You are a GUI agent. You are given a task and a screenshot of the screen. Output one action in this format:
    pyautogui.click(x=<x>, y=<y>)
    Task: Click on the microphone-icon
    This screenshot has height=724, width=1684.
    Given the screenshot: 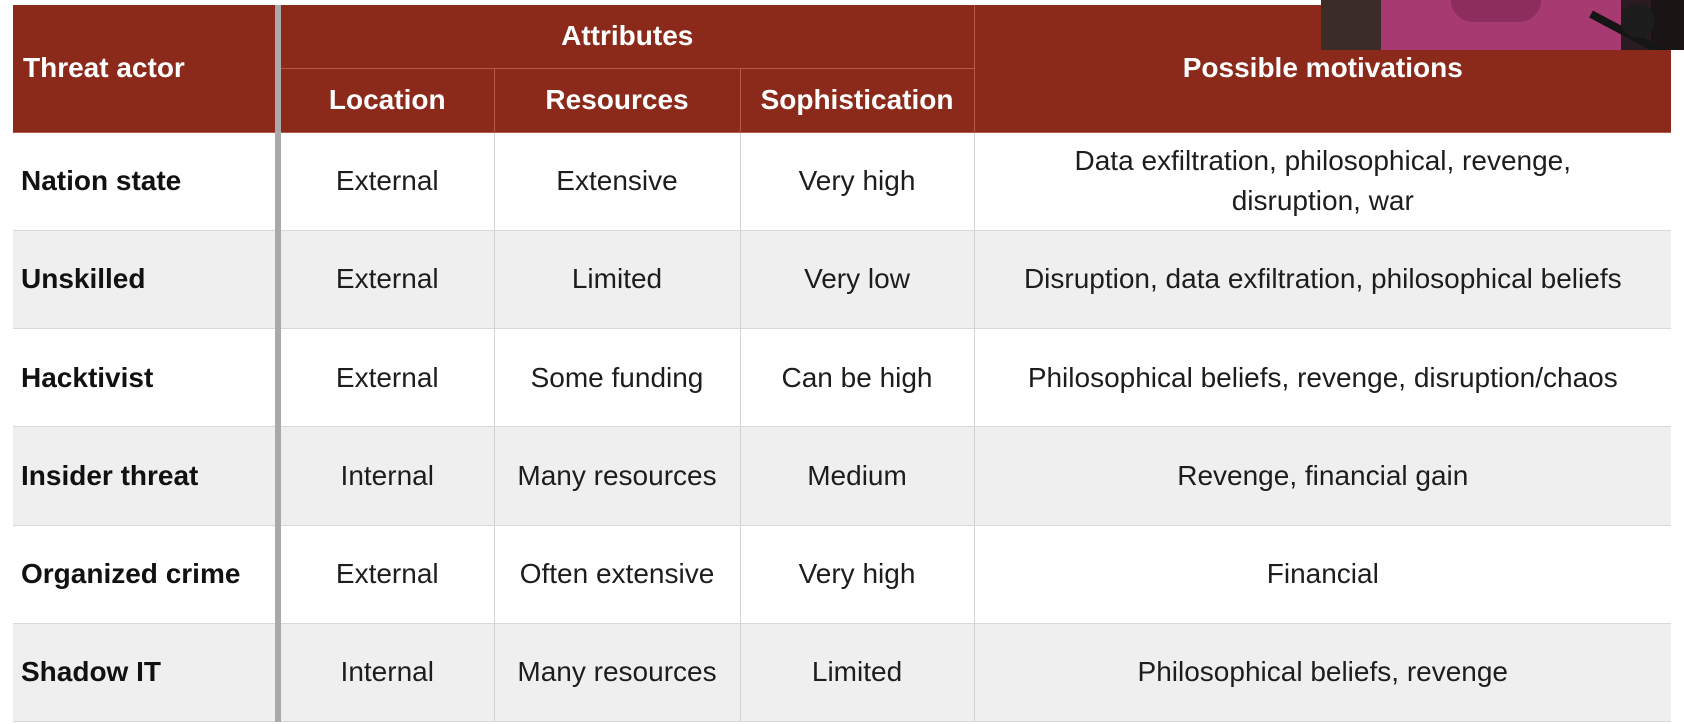 What is the action you would take?
    pyautogui.click(x=1638, y=21)
    